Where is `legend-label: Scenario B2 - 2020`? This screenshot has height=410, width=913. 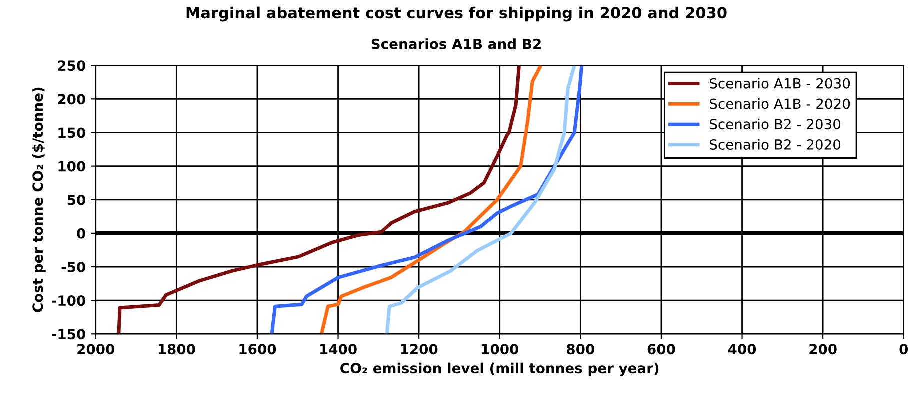
legend-label: Scenario B2 - 2020 is located at coordinates (775, 144).